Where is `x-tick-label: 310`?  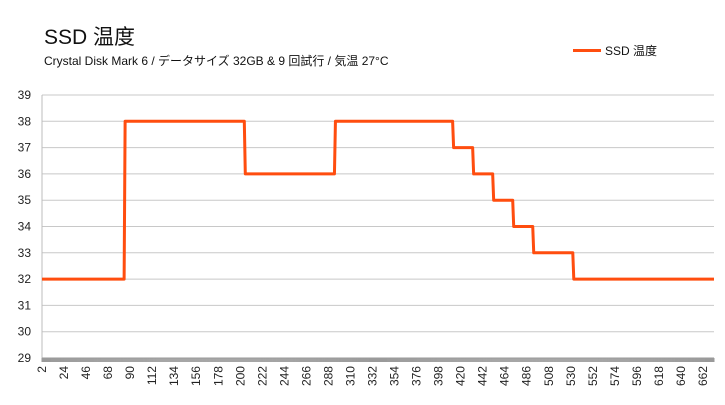 x-tick-label: 310 is located at coordinates (350, 376).